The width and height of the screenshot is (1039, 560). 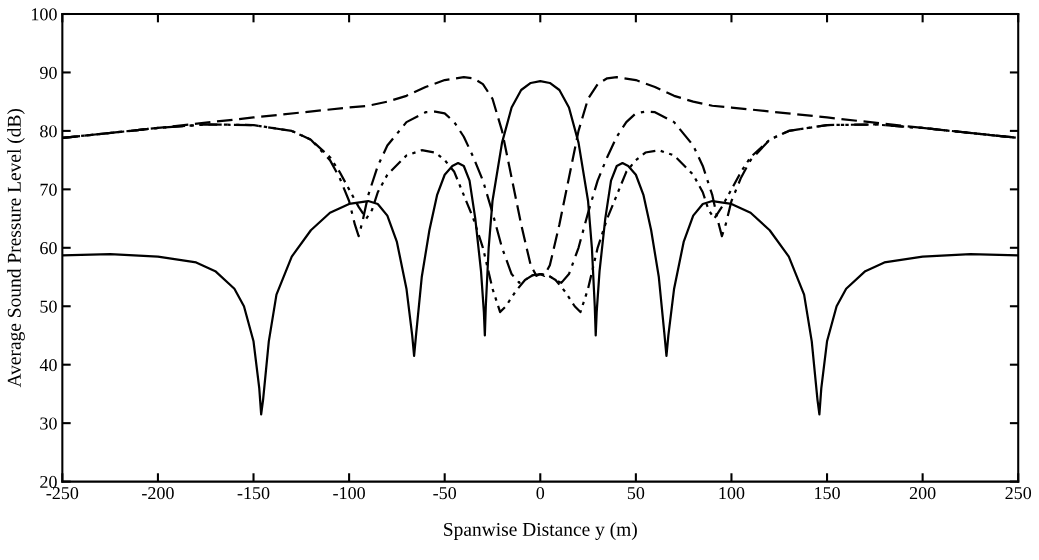 I want to click on x-tick-label: 250, so click(x=1018, y=493).